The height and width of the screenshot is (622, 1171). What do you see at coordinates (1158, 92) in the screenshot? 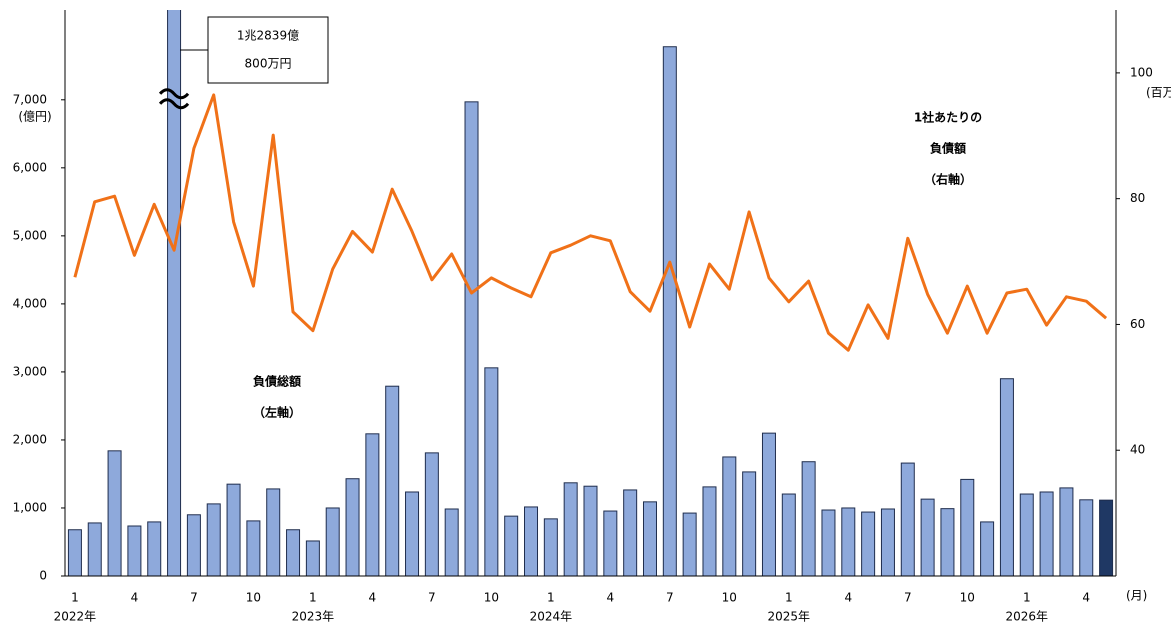
I see `y2-unit: (百万円)` at bounding box center [1158, 92].